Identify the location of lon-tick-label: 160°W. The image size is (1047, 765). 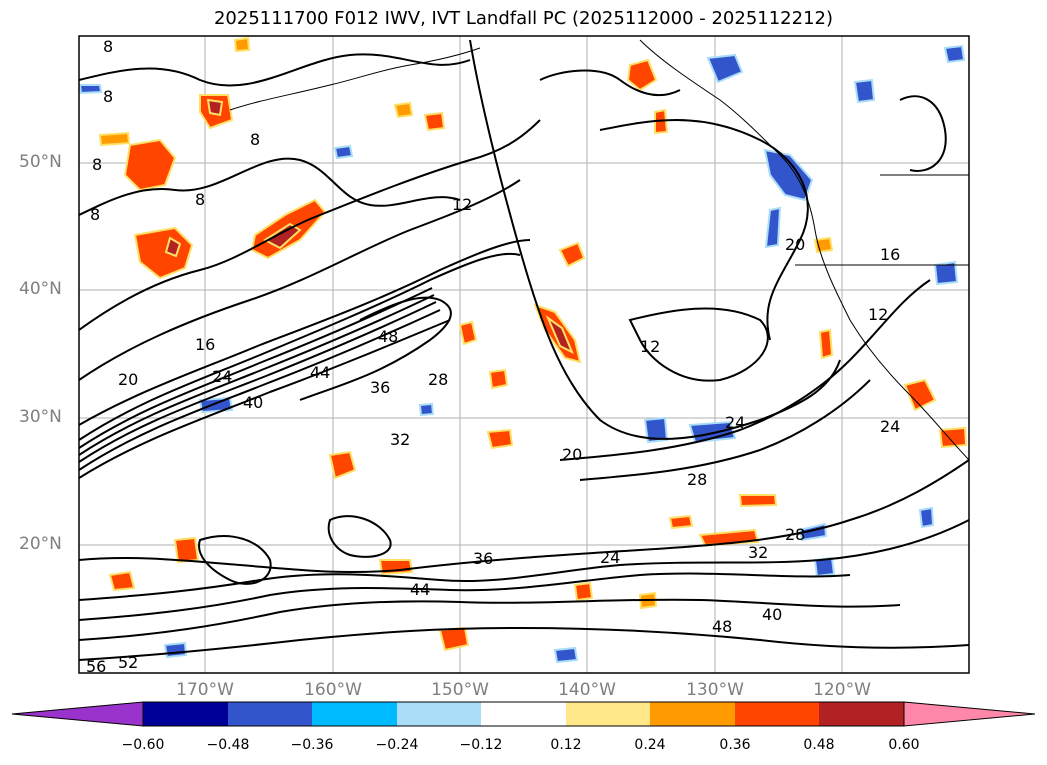
(333, 690).